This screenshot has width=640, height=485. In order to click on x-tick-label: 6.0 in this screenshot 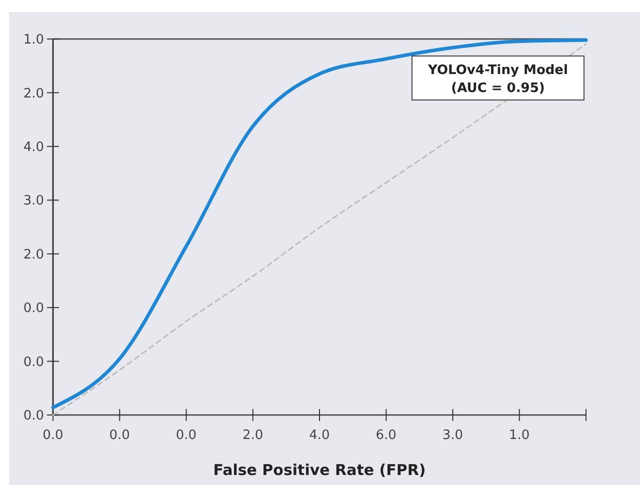, I will do `click(386, 435)`.